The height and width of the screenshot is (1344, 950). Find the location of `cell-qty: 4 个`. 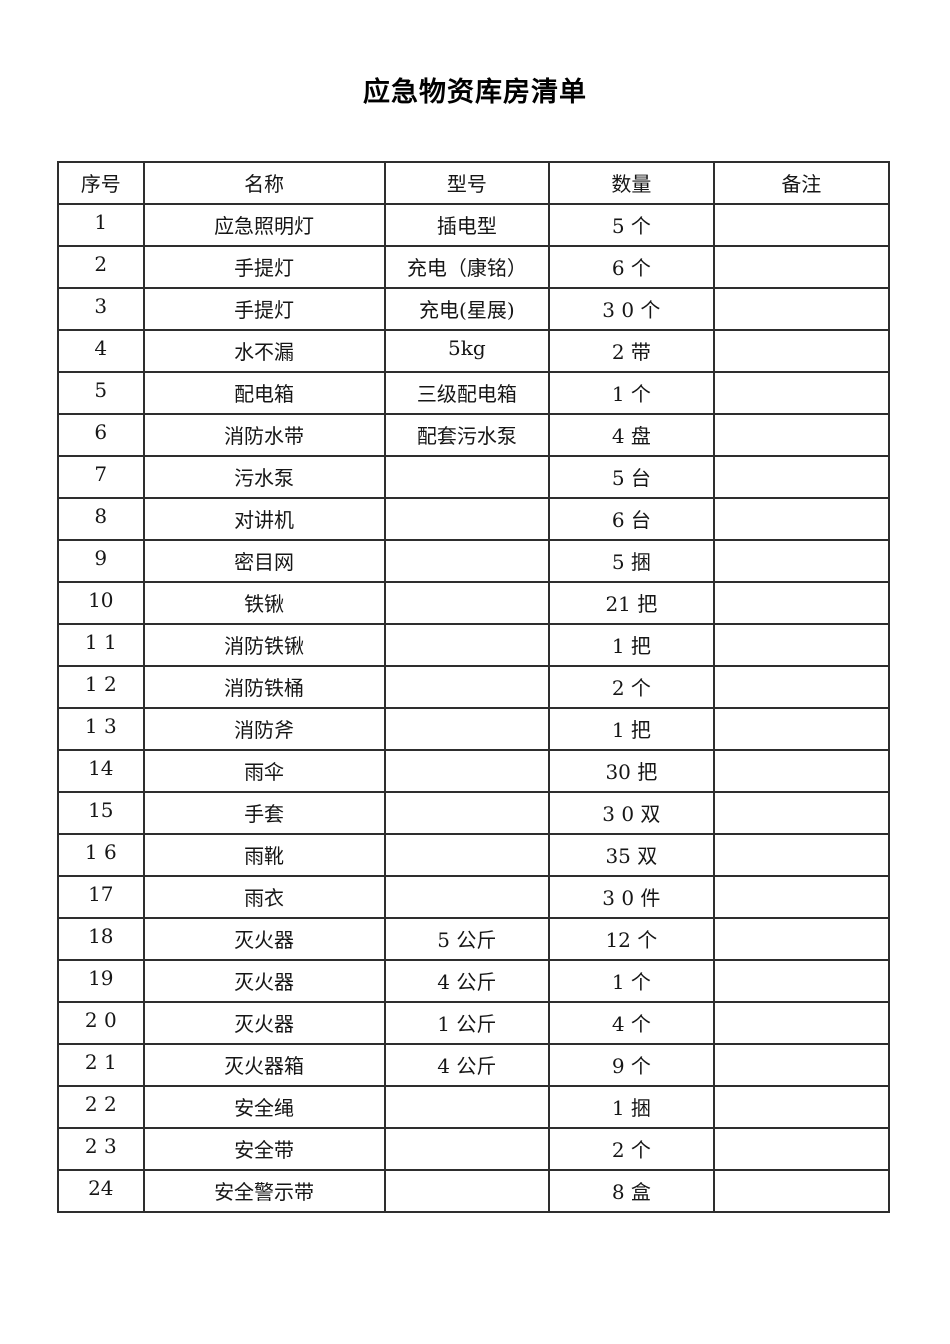

cell-qty: 4 个 is located at coordinates (631, 1023).